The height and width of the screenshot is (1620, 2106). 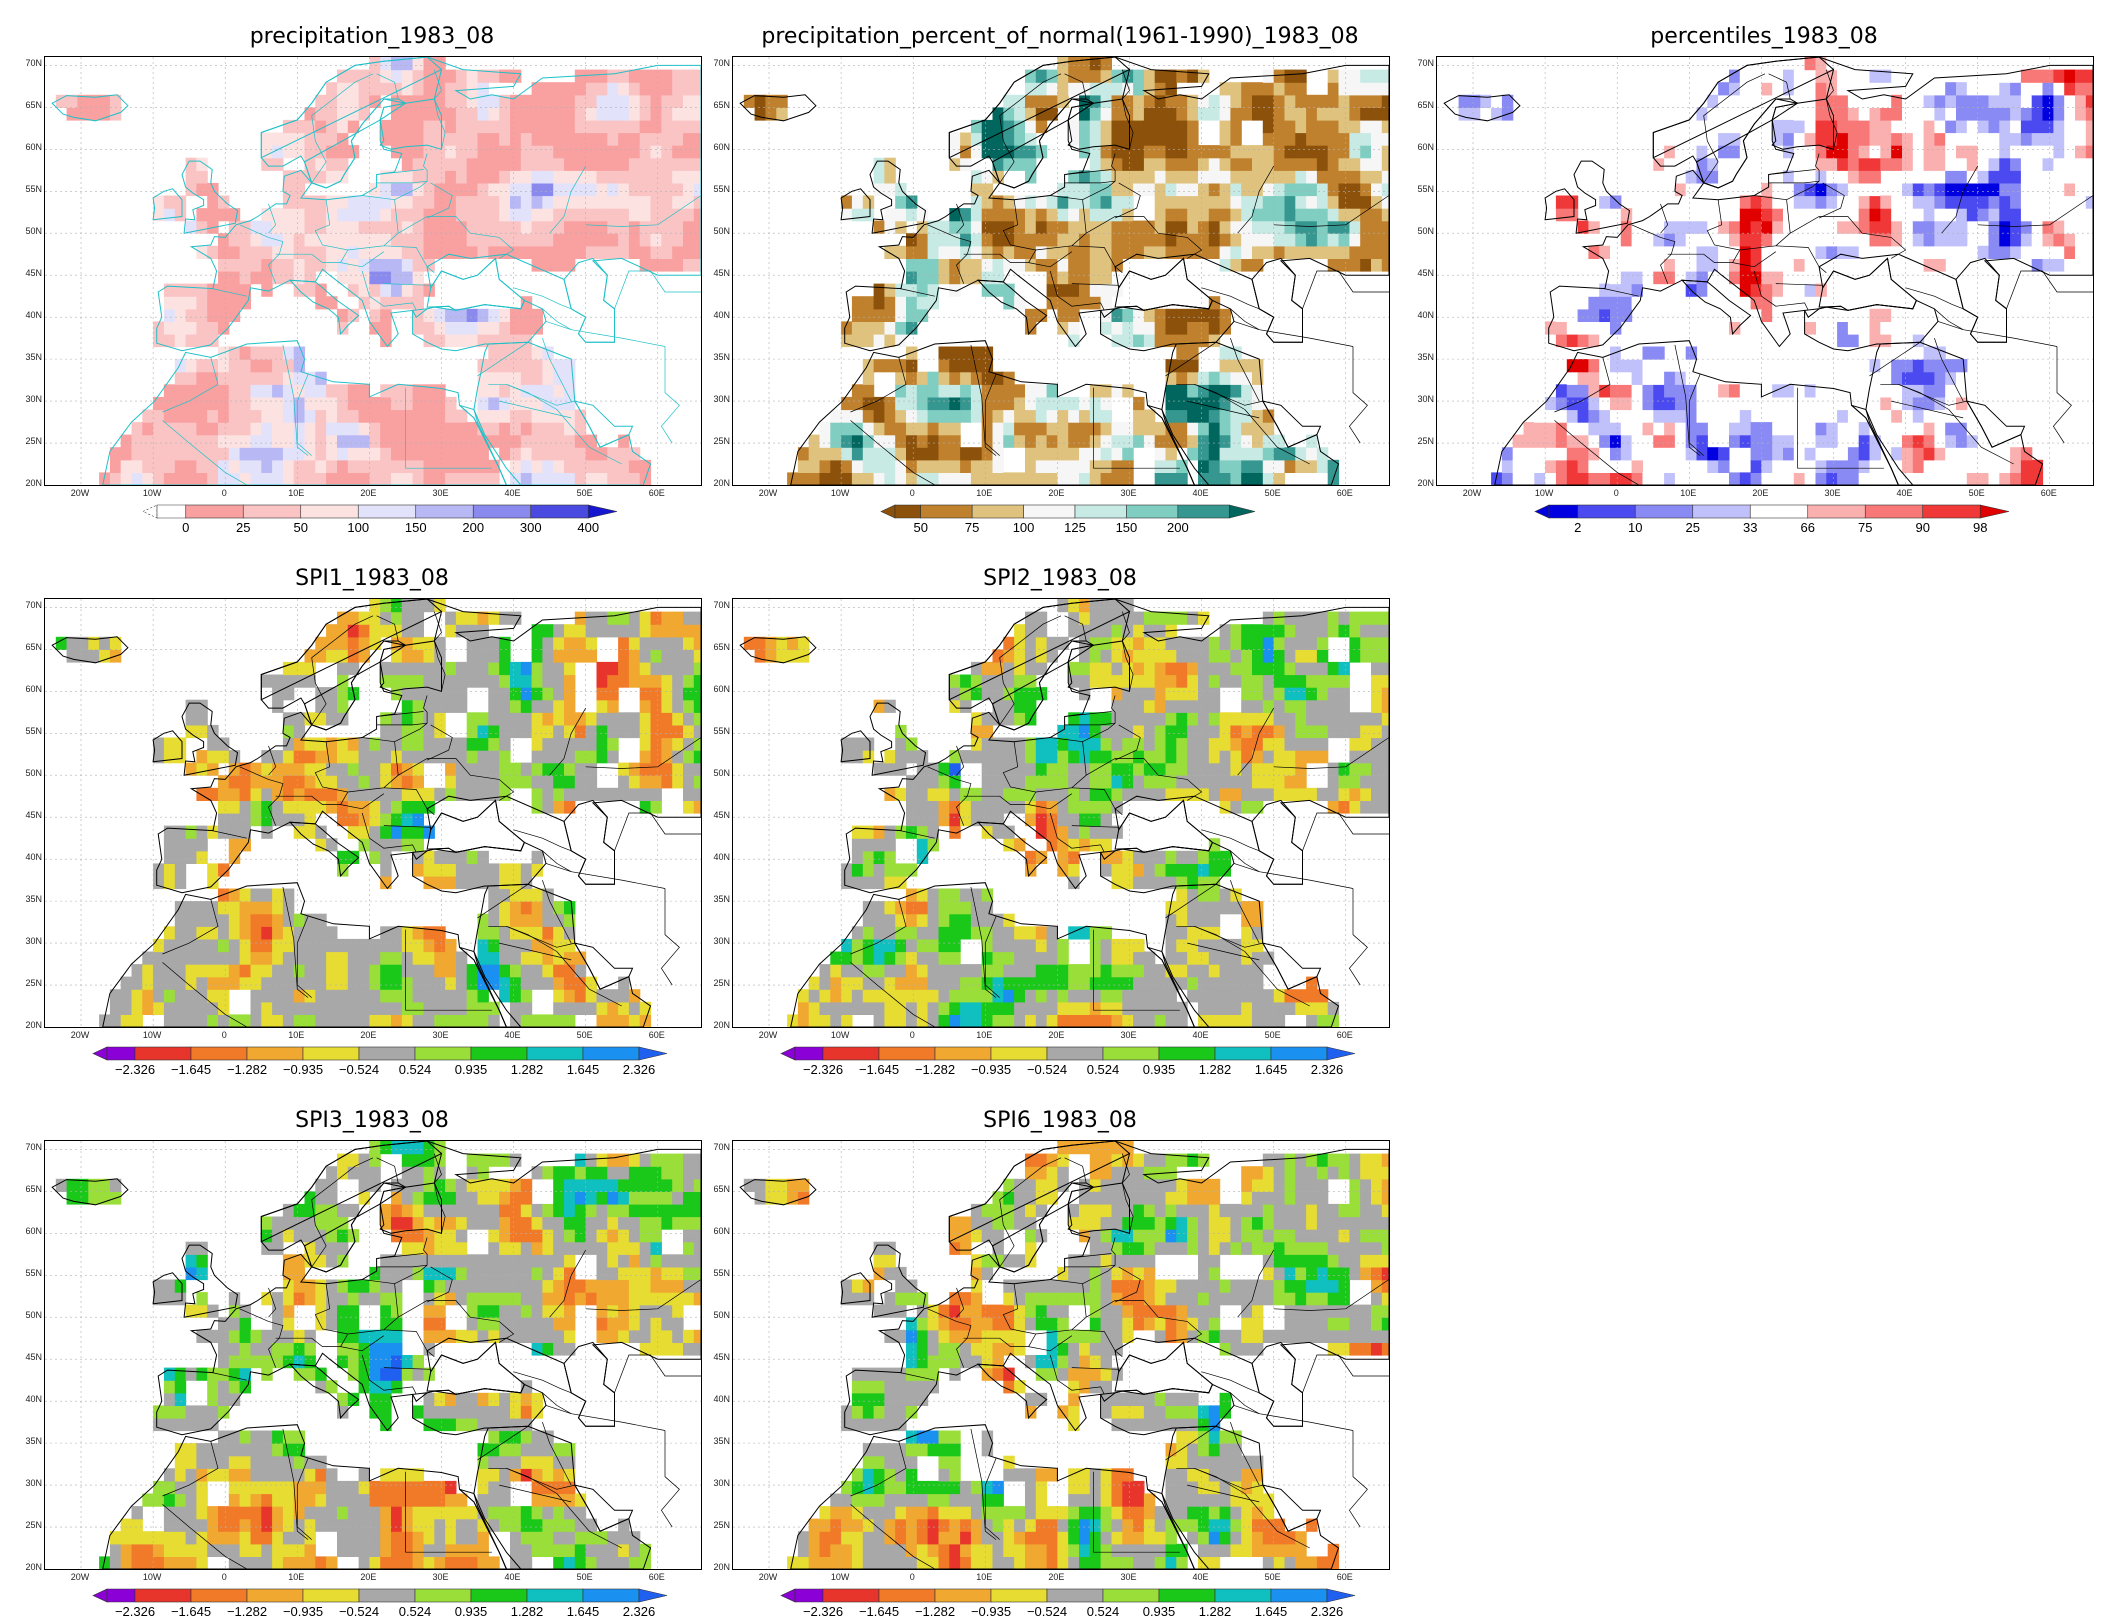 What do you see at coordinates (296, 493) in the screenshot?
I see `lon-tick-label: 10E` at bounding box center [296, 493].